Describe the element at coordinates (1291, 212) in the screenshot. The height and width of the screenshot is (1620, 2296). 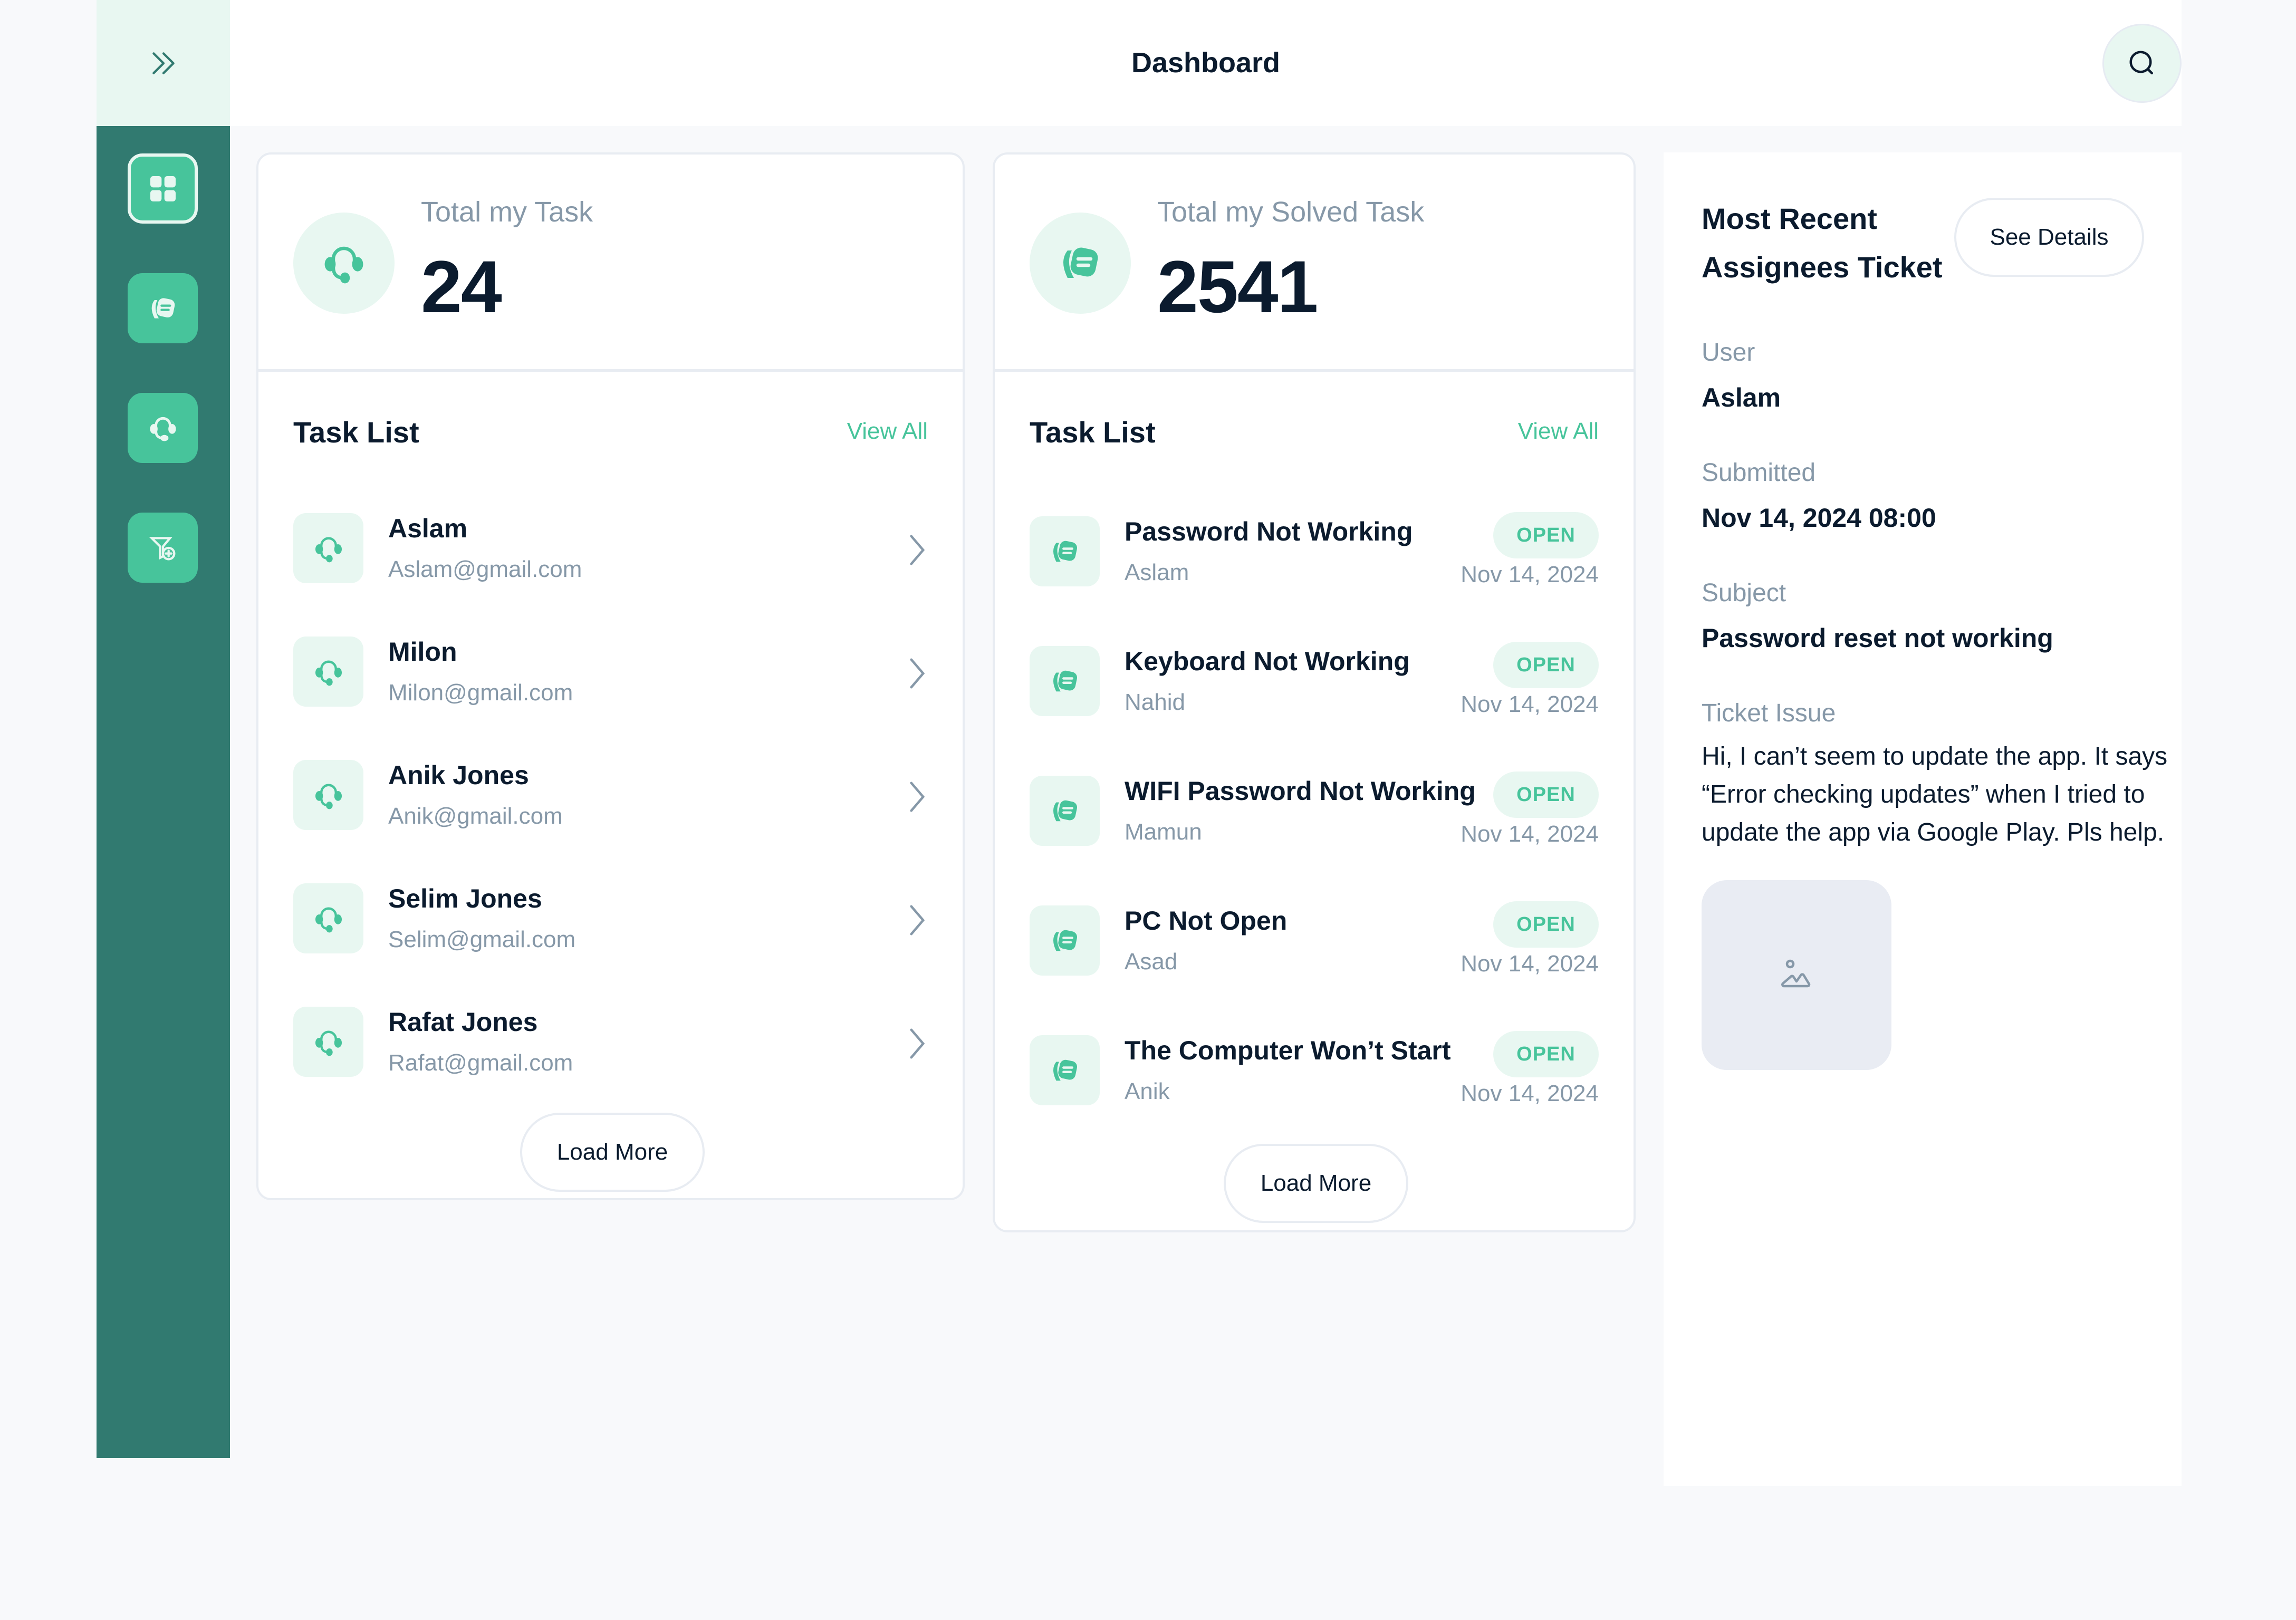
I see `stat-label: Total my Solved Task` at that location.